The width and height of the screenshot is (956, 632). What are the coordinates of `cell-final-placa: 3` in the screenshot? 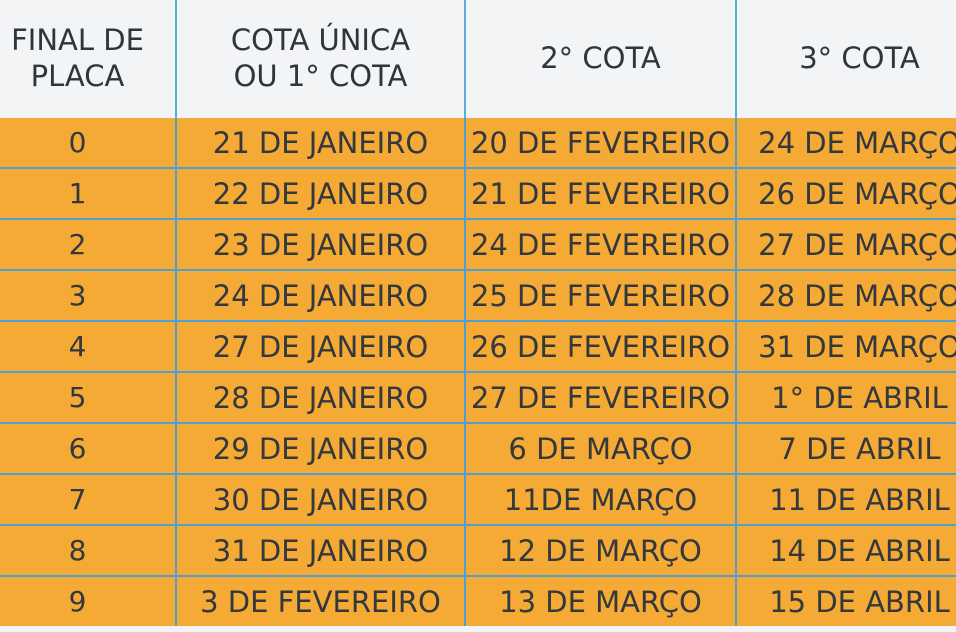 It's located at (88, 295).